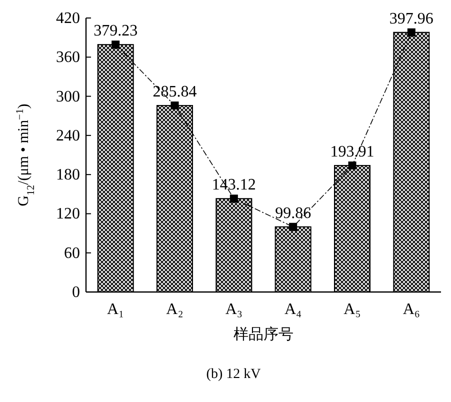 This screenshot has height=402, width=451. Describe the element at coordinates (72, 253) in the screenshot. I see `y-tick-label: 60` at that location.